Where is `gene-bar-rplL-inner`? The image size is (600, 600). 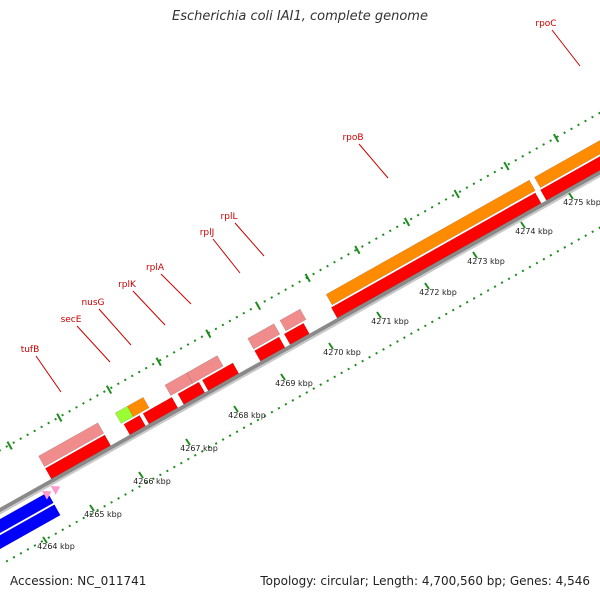
gene-bar-rplL-inner is located at coordinates (296, 333).